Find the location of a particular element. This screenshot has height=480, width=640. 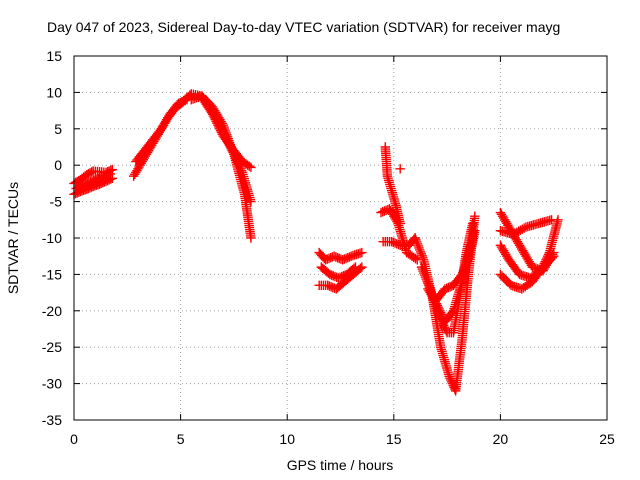

y-tick-label: 0 is located at coordinates (58, 165).